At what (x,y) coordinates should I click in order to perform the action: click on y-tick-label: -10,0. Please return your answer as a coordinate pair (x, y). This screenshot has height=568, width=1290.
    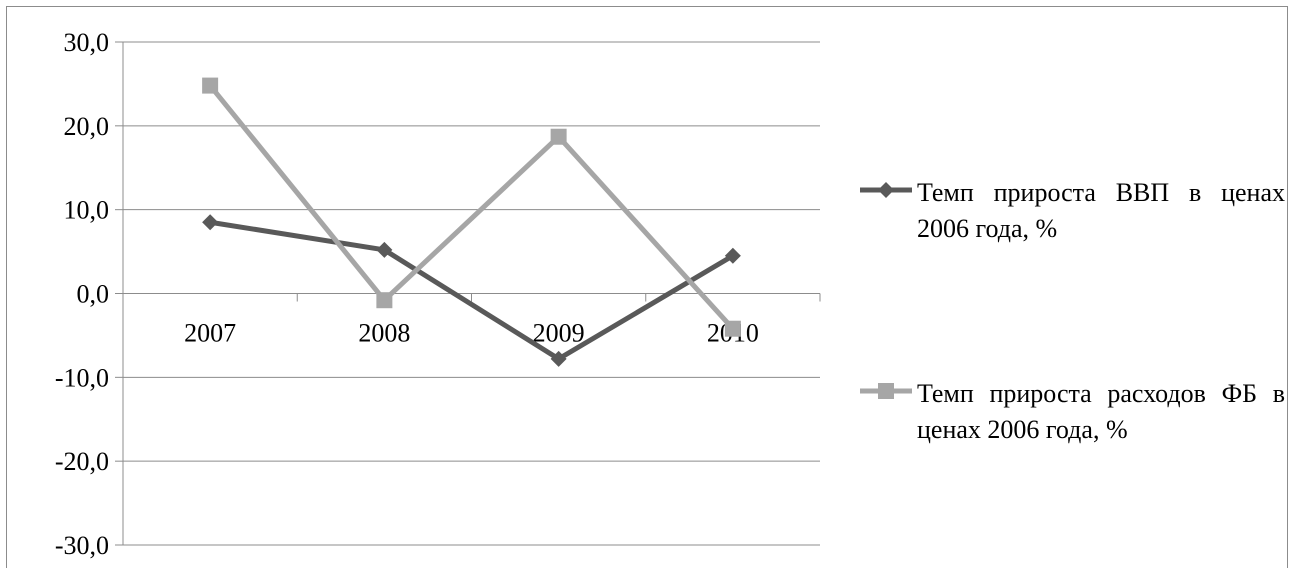
    Looking at the image, I should click on (82, 377).